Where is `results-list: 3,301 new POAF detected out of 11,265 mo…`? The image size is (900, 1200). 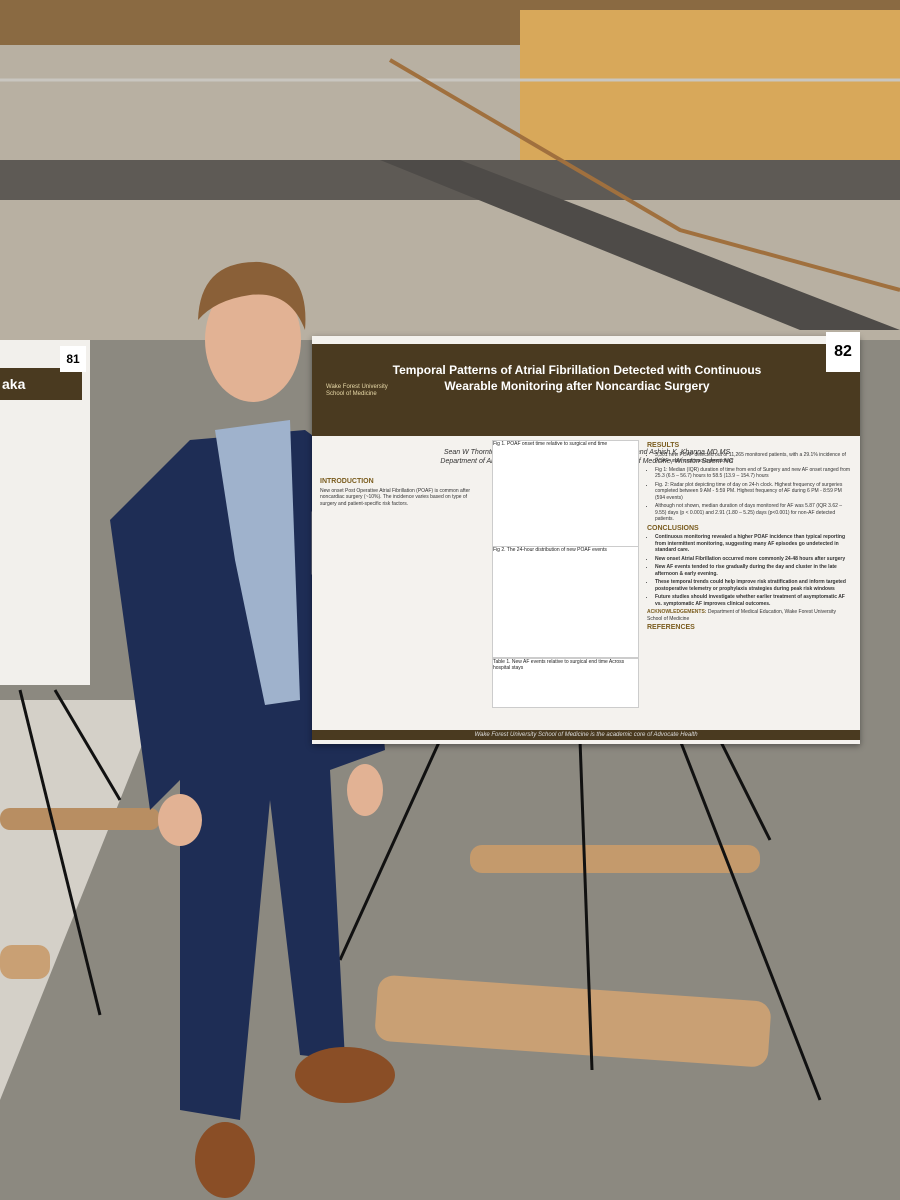
results-list: 3,301 new POAF detected out of 11,265 mo… is located at coordinates (749, 487).